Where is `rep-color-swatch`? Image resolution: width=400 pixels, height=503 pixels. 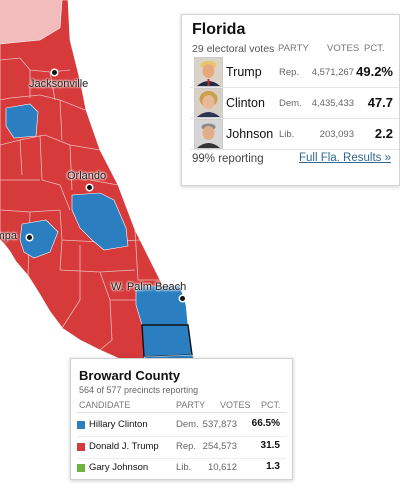 rep-color-swatch is located at coordinates (81, 447).